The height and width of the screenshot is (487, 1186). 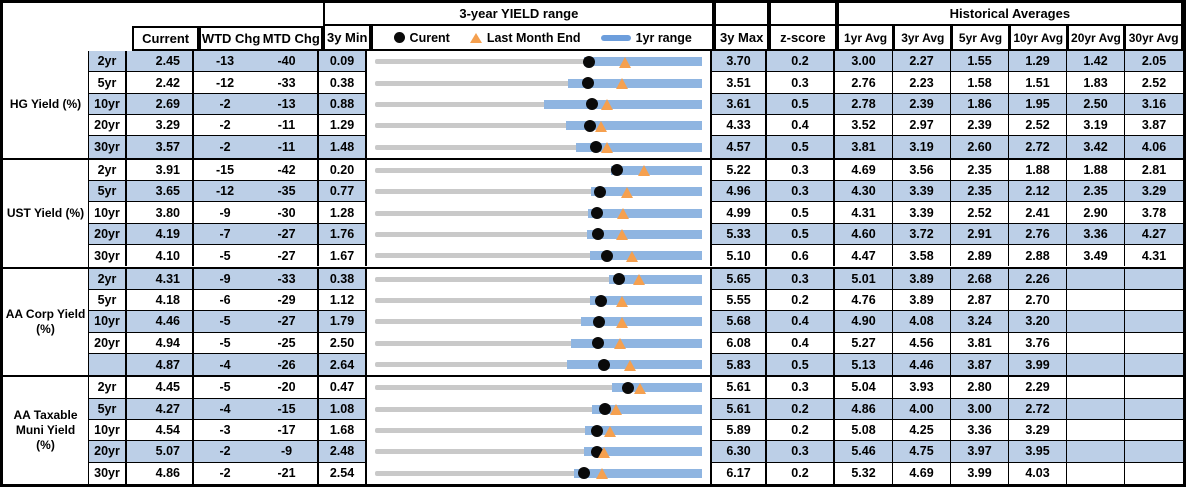 What do you see at coordinates (1038, 38) in the screenshot?
I see `col-header-10yr-avg: 10yr Avg` at bounding box center [1038, 38].